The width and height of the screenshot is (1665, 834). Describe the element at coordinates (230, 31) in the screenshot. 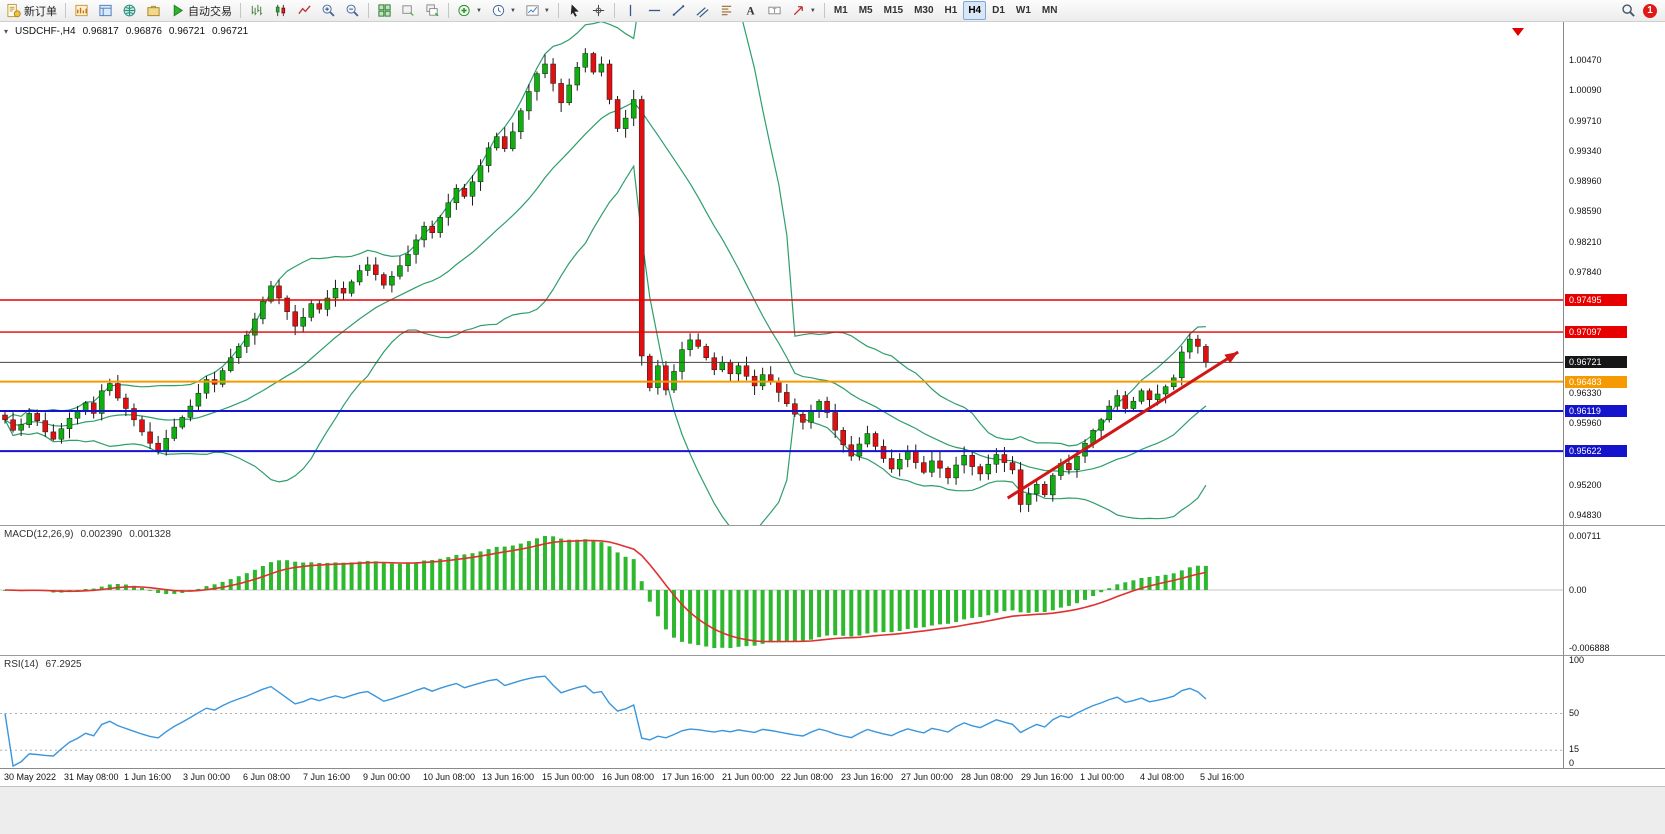

I see `quote-close: 0.96721` at that location.